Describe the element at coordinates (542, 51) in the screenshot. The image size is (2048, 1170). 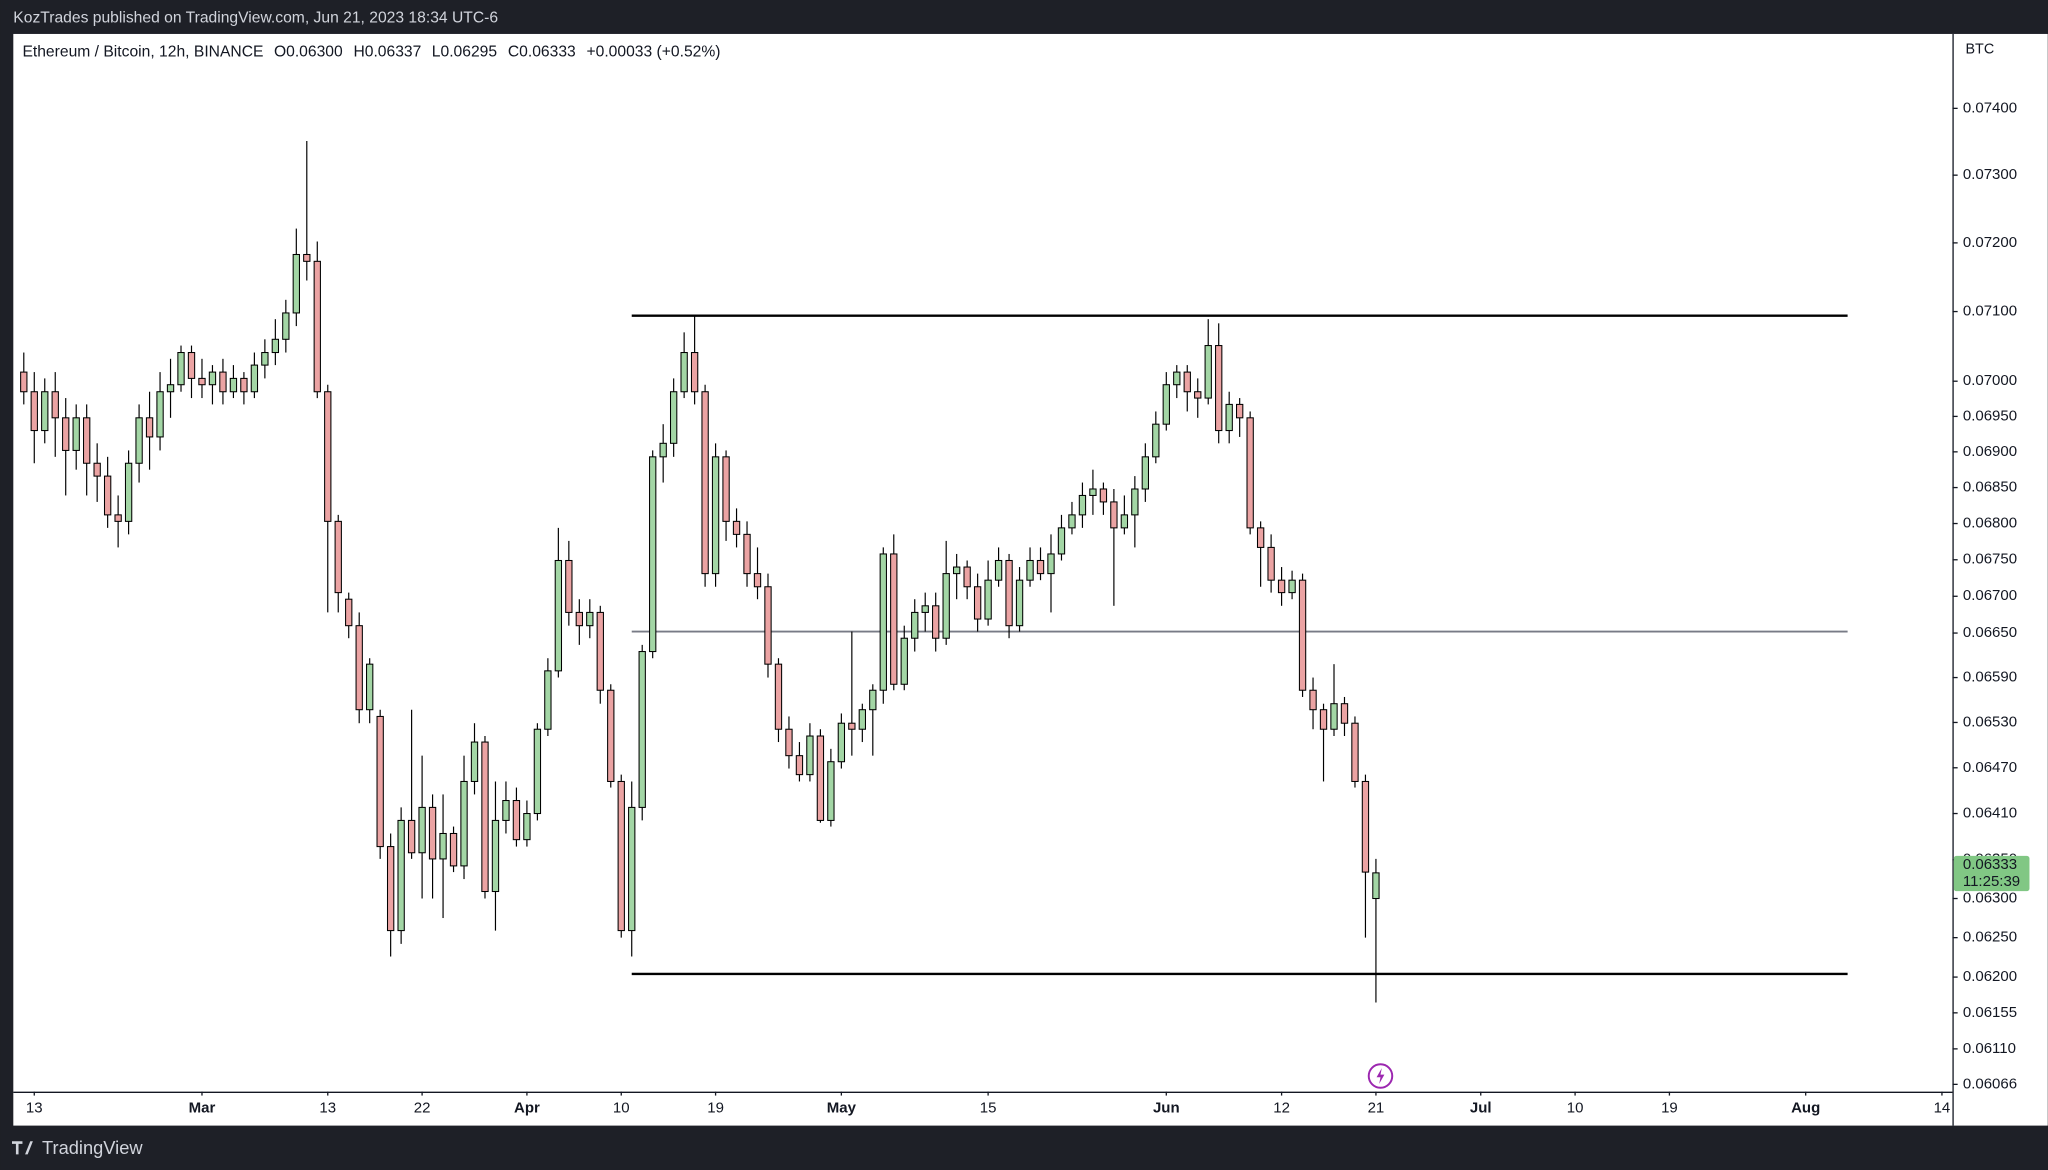
I see `legend-value: C0.06333` at that location.